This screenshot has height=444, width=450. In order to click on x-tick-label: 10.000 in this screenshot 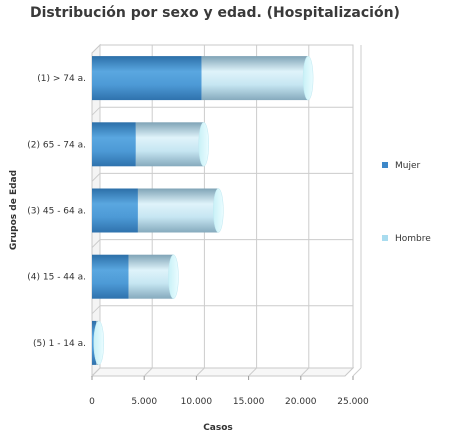, I will do `click(197, 402)`.